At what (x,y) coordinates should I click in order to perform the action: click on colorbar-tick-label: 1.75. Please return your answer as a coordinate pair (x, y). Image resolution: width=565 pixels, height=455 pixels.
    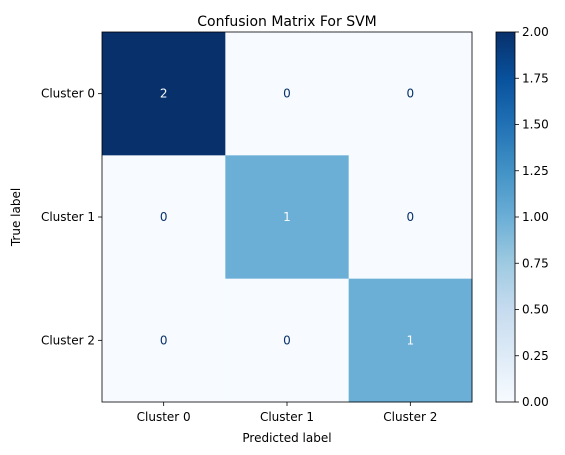
    Looking at the image, I should click on (535, 78).